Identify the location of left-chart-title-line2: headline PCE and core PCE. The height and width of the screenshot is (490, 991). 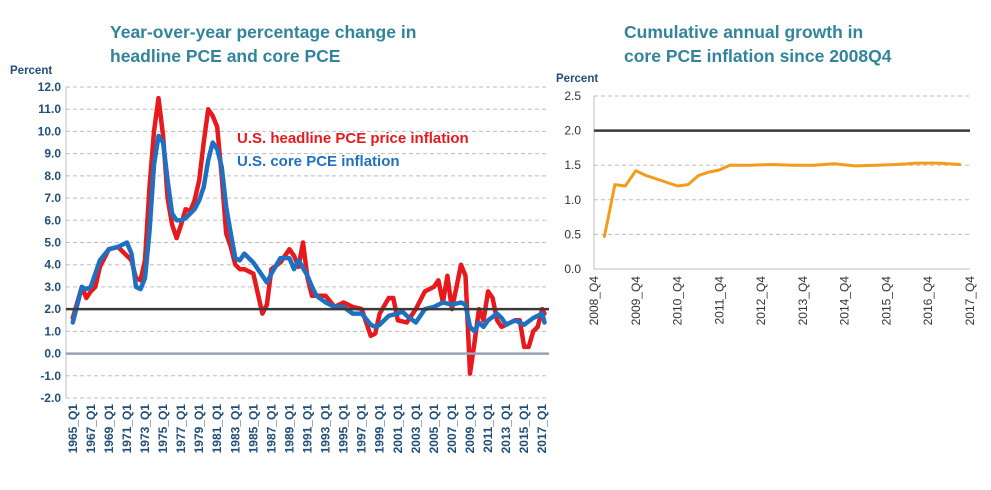
(225, 56).